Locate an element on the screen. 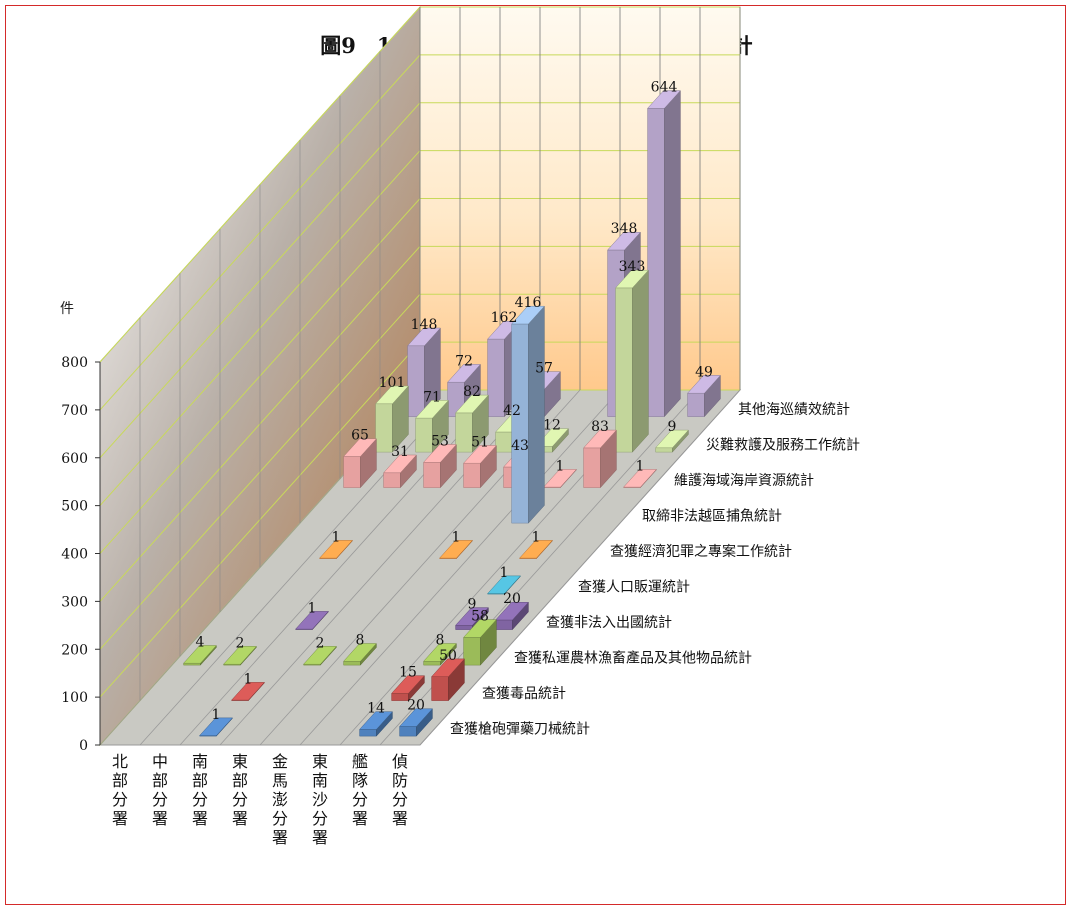 The width and height of the screenshot is (1073, 912). y-tick-label: 300 is located at coordinates (74, 602).